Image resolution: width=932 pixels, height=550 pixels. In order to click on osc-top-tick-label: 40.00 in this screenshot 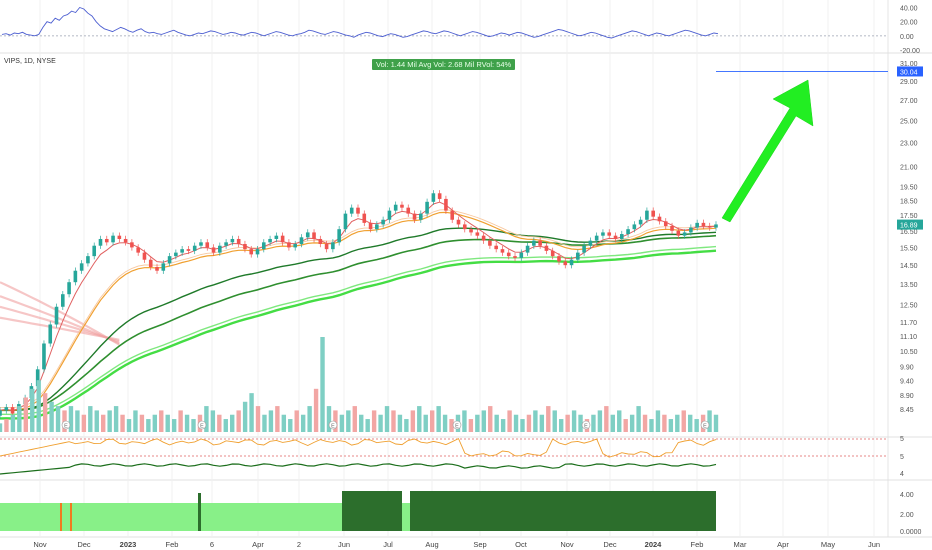, I will do `click(909, 9)`.